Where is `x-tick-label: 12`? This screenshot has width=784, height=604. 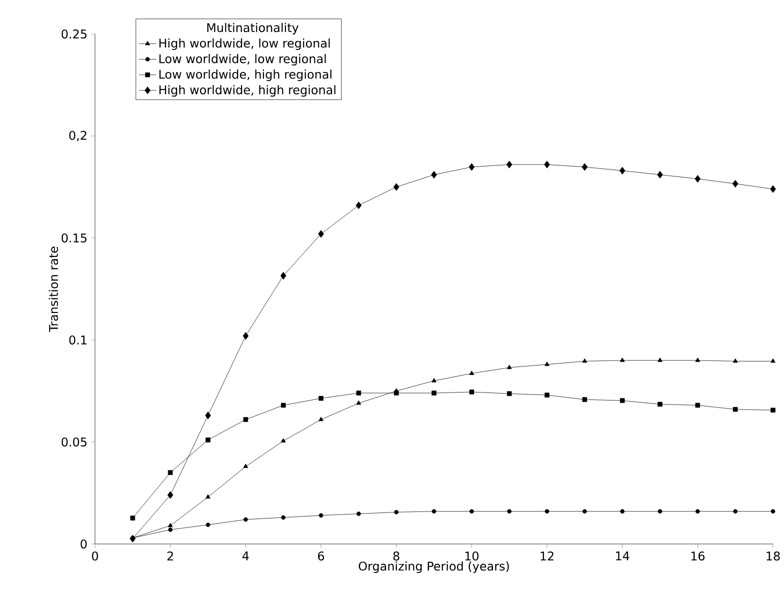 x-tick-label: 12 is located at coordinates (547, 555).